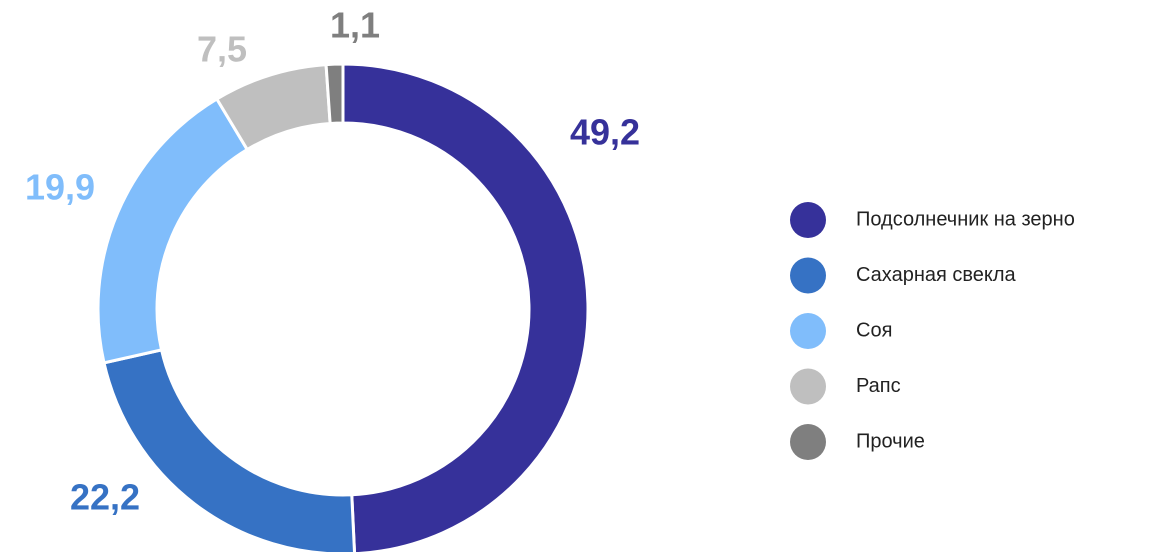  I want to click on legend-label: Соя, so click(874, 330).